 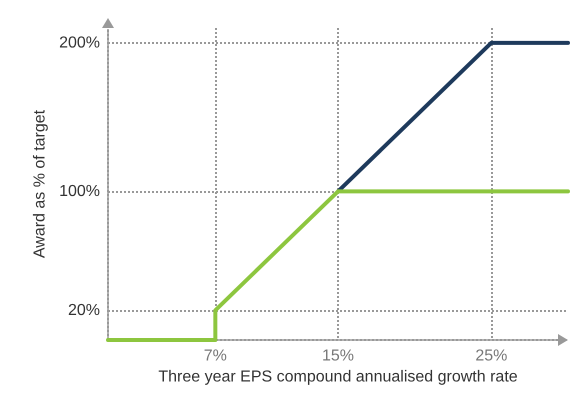 What do you see at coordinates (338, 377) in the screenshot?
I see `x-axis-title: Three year EPS compound annualised growth rate` at bounding box center [338, 377].